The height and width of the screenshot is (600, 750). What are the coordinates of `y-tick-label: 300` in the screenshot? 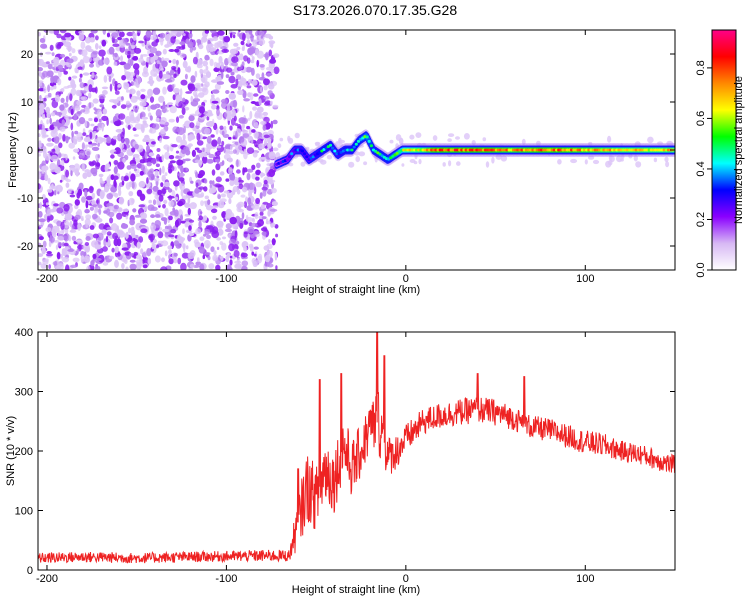 It's located at (24, 393).